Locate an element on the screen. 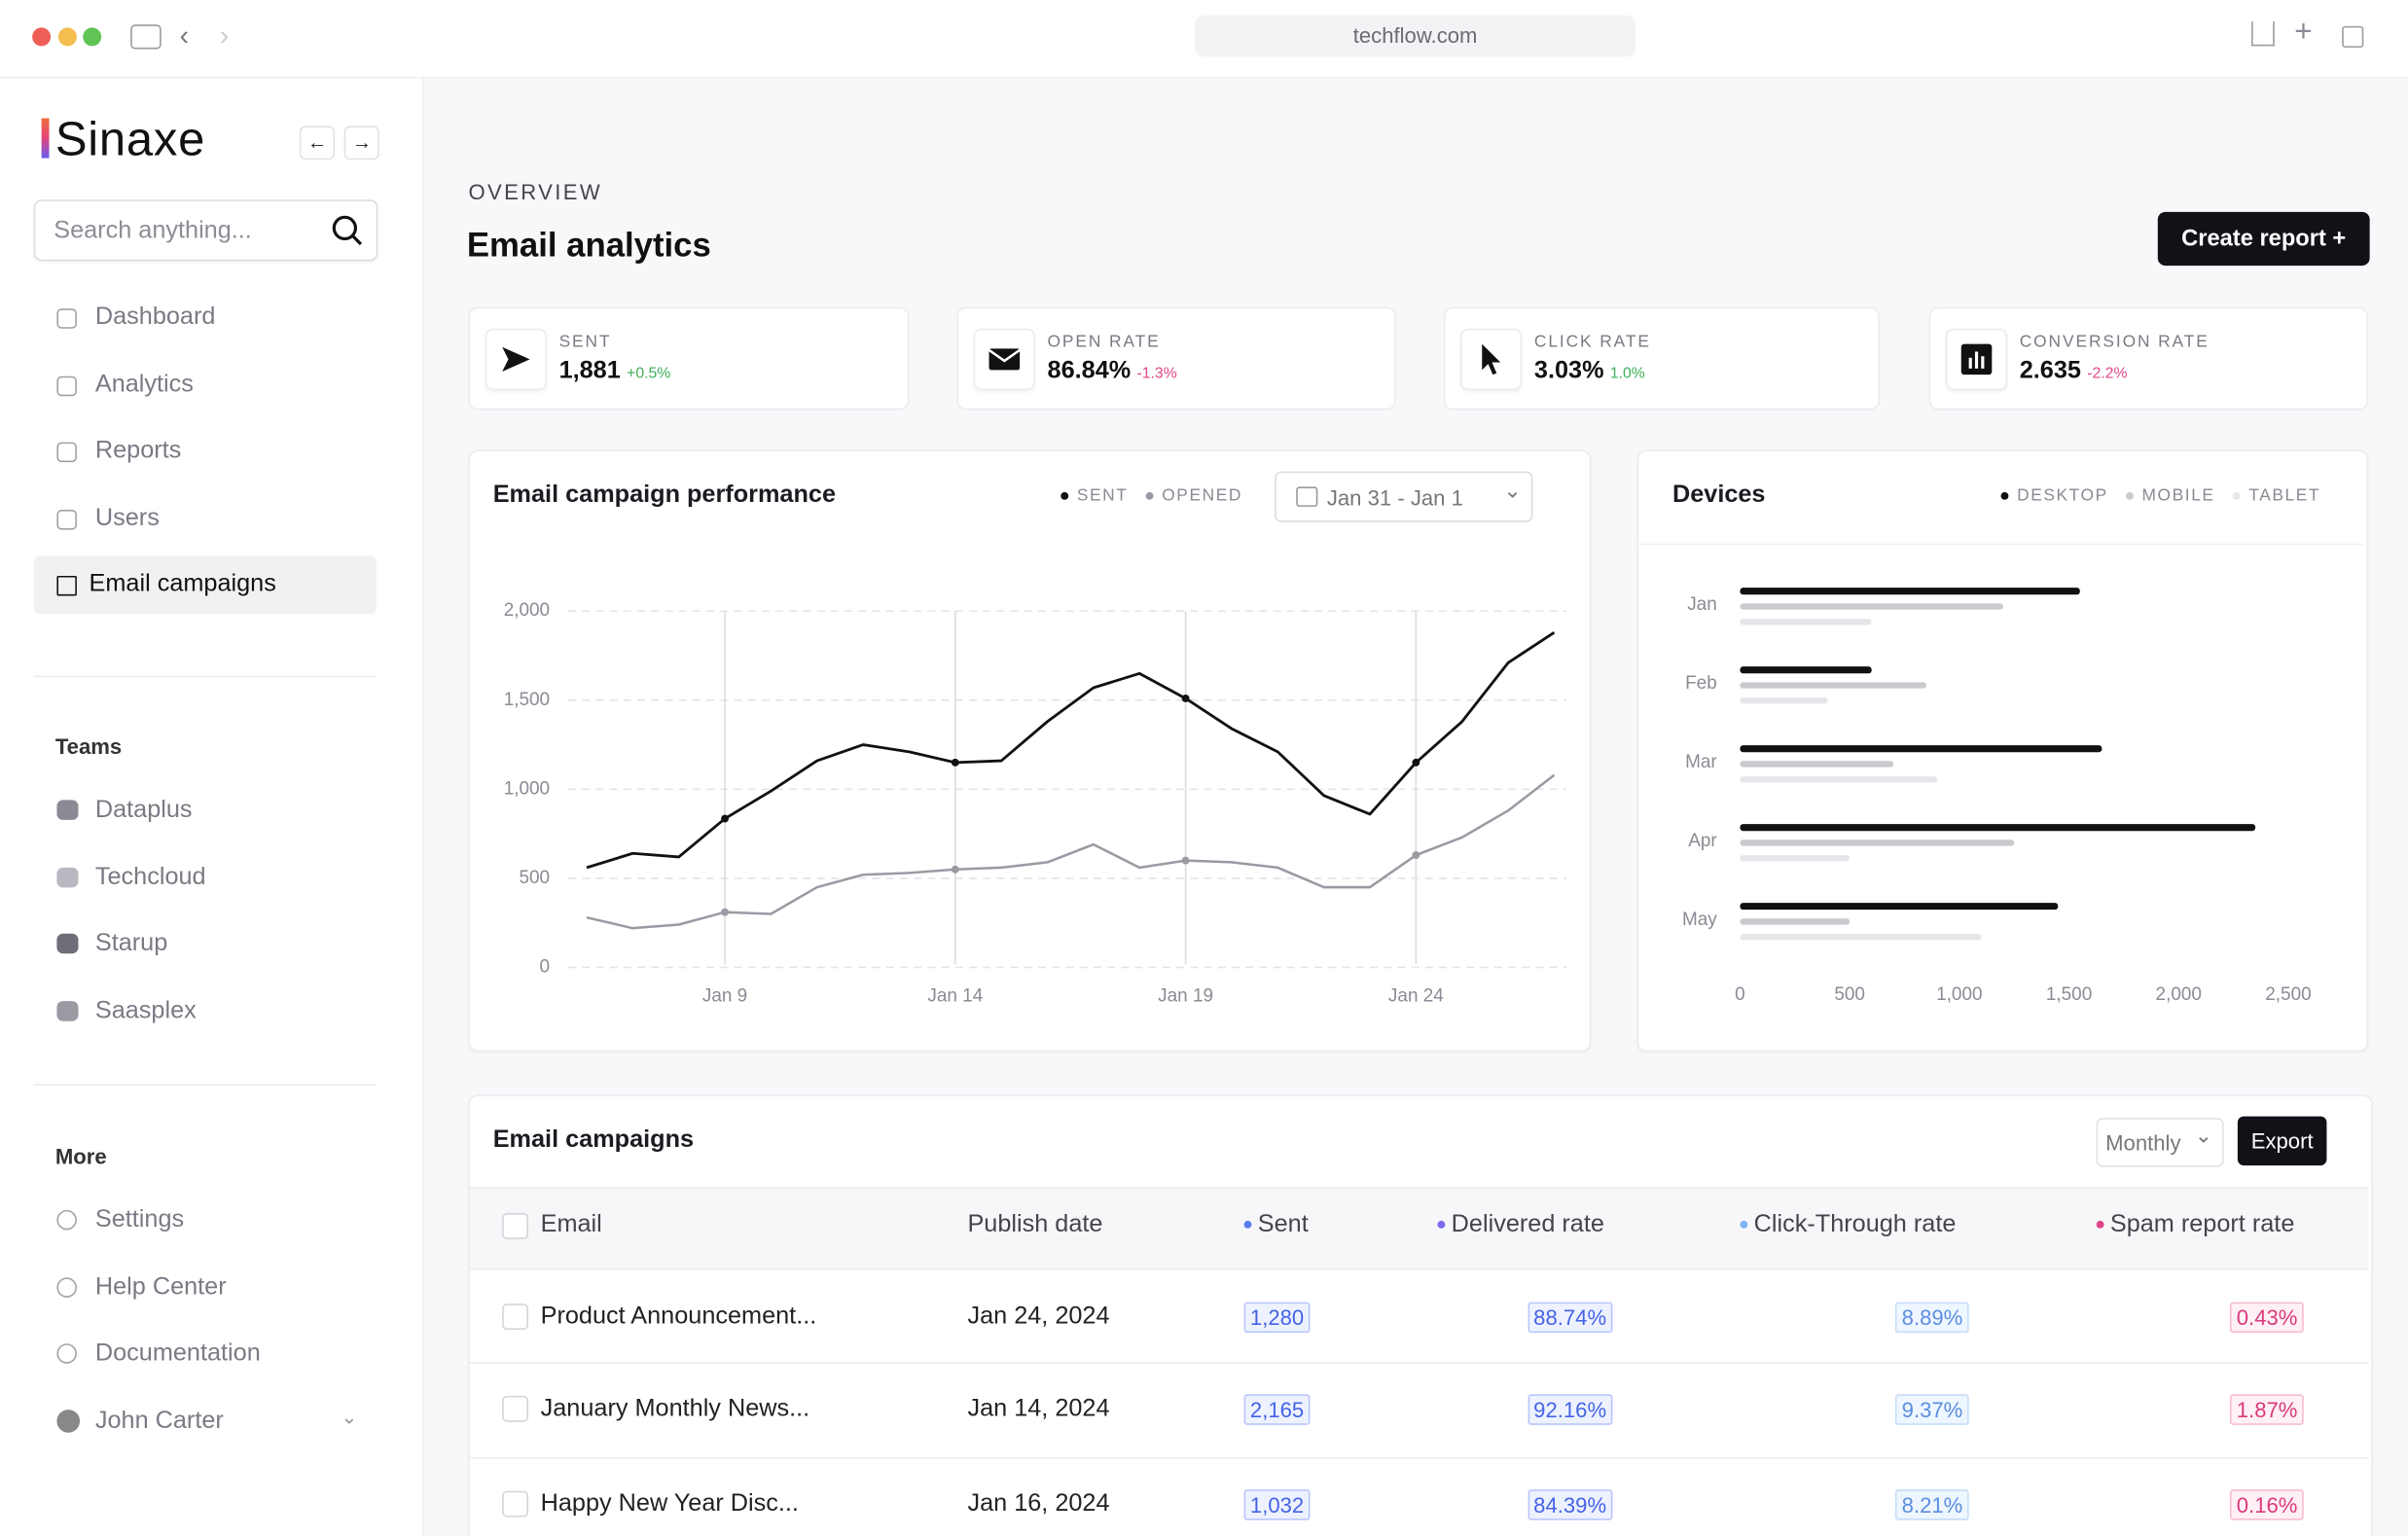  badge: 92.16% is located at coordinates (1570, 1409).